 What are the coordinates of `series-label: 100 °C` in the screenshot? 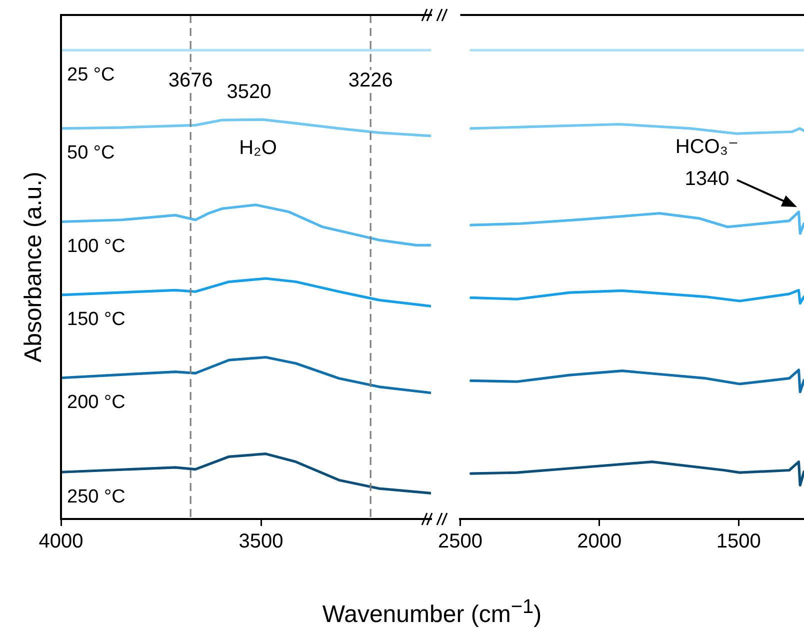 It's located at (96, 246).